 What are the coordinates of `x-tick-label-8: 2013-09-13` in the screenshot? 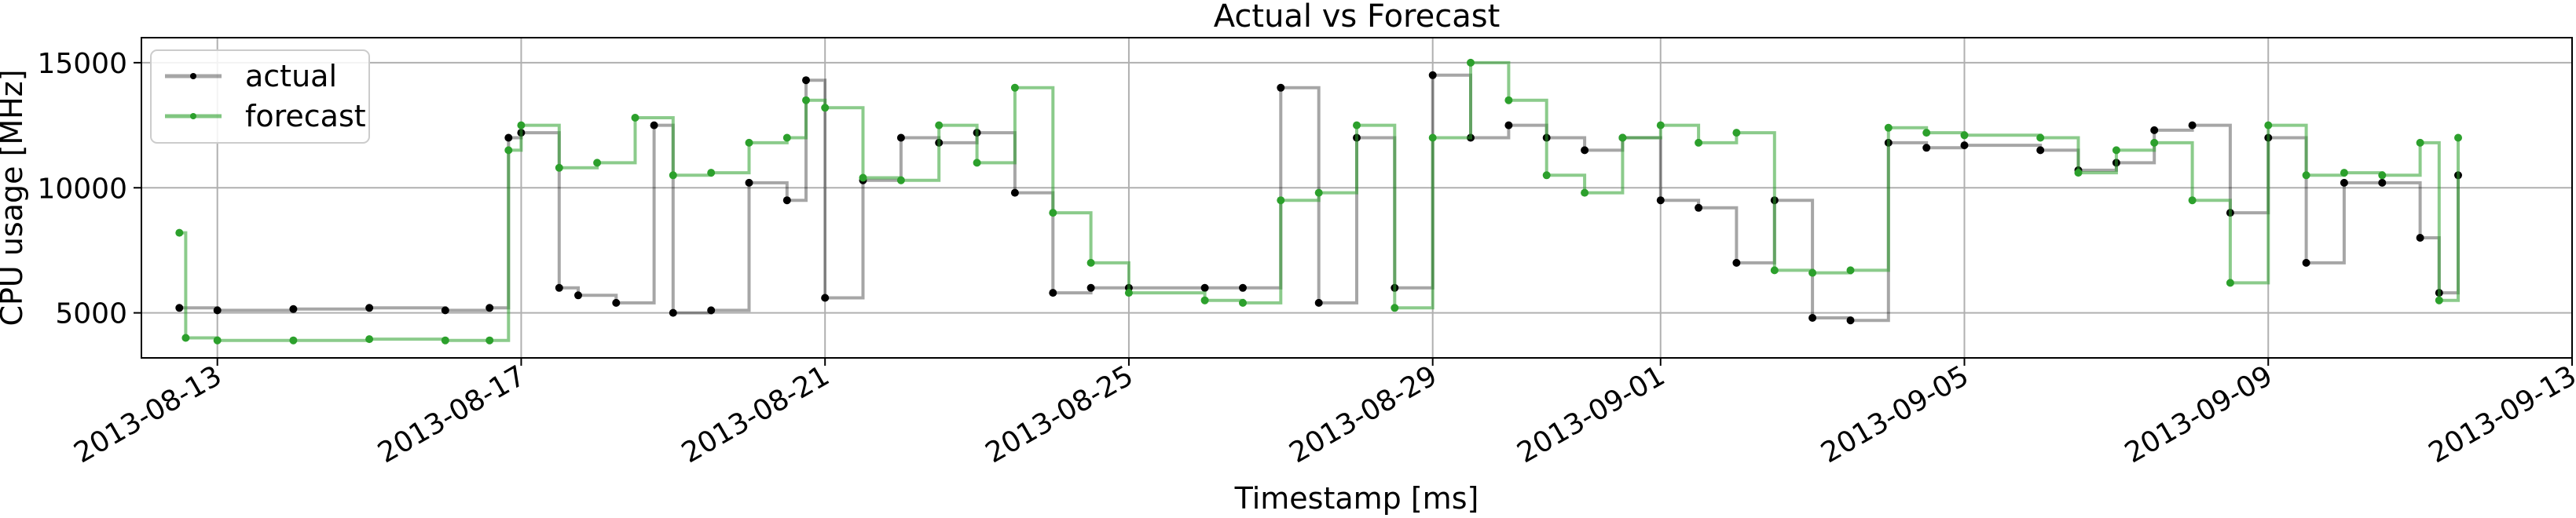 It's located at (2500, 414).